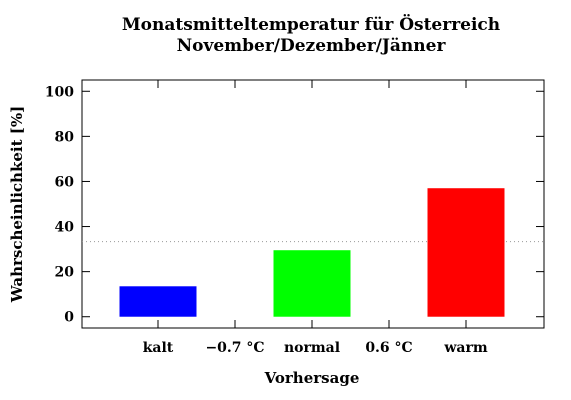  Describe the element at coordinates (312, 283) in the screenshot. I see `bar-normal` at that location.